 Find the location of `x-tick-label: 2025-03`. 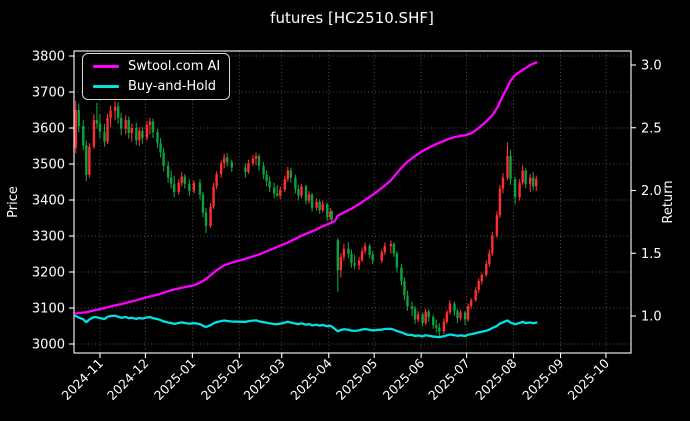

x-tick-label: 2025-03 is located at coordinates (264, 380).